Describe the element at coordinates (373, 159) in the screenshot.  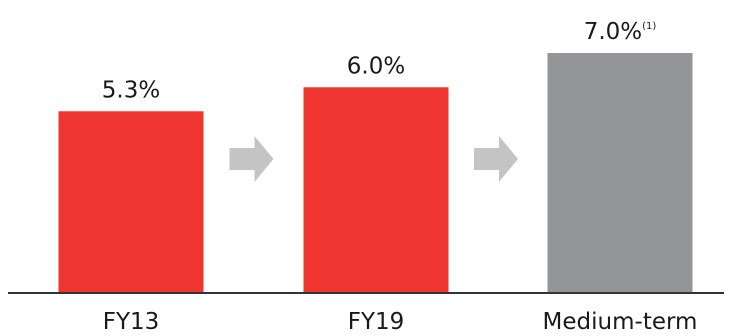
I see `arrows` at that location.